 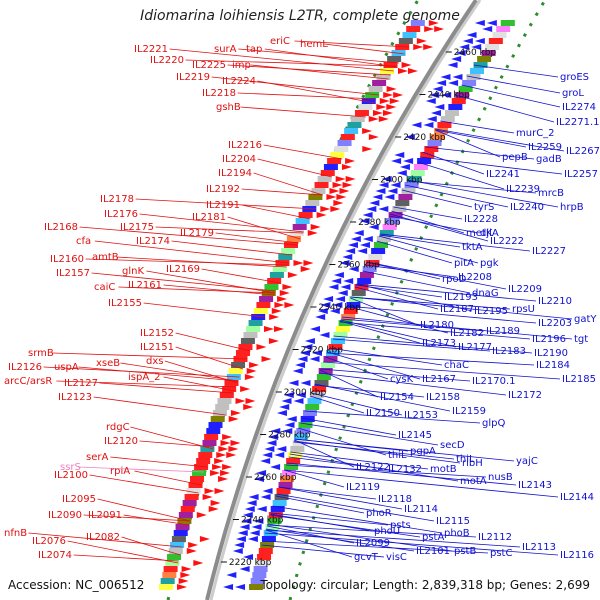 I want to click on gene-label-right: motB, so click(x=443, y=469).